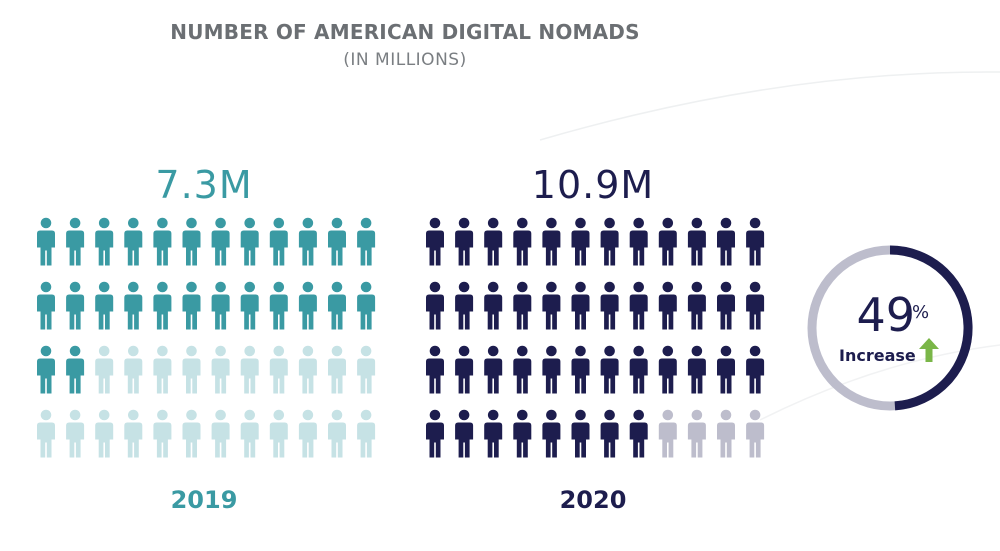 The width and height of the screenshot is (1000, 551). I want to click on increase-value: 49, so click(885, 315).